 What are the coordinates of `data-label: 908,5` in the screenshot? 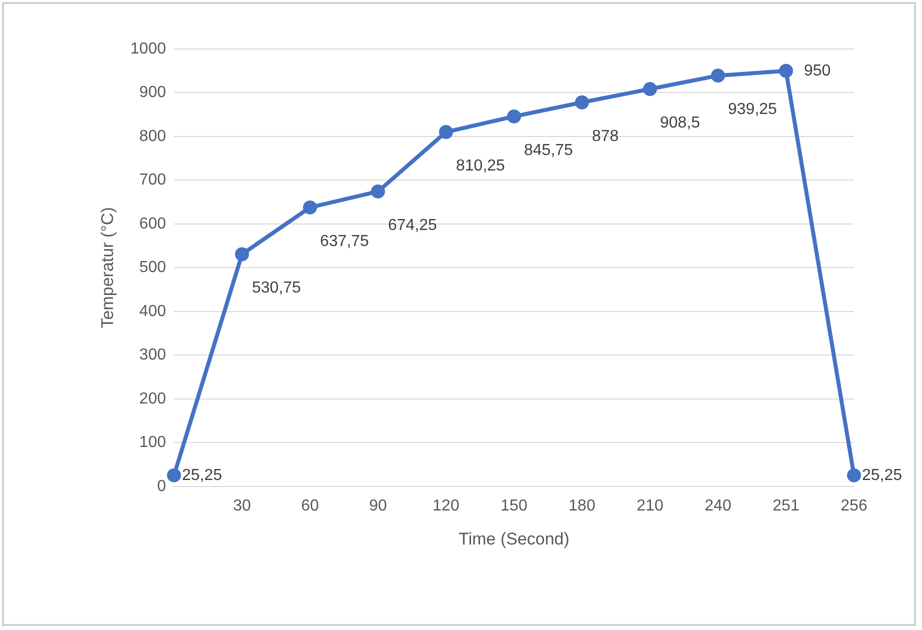 It's located at (680, 123).